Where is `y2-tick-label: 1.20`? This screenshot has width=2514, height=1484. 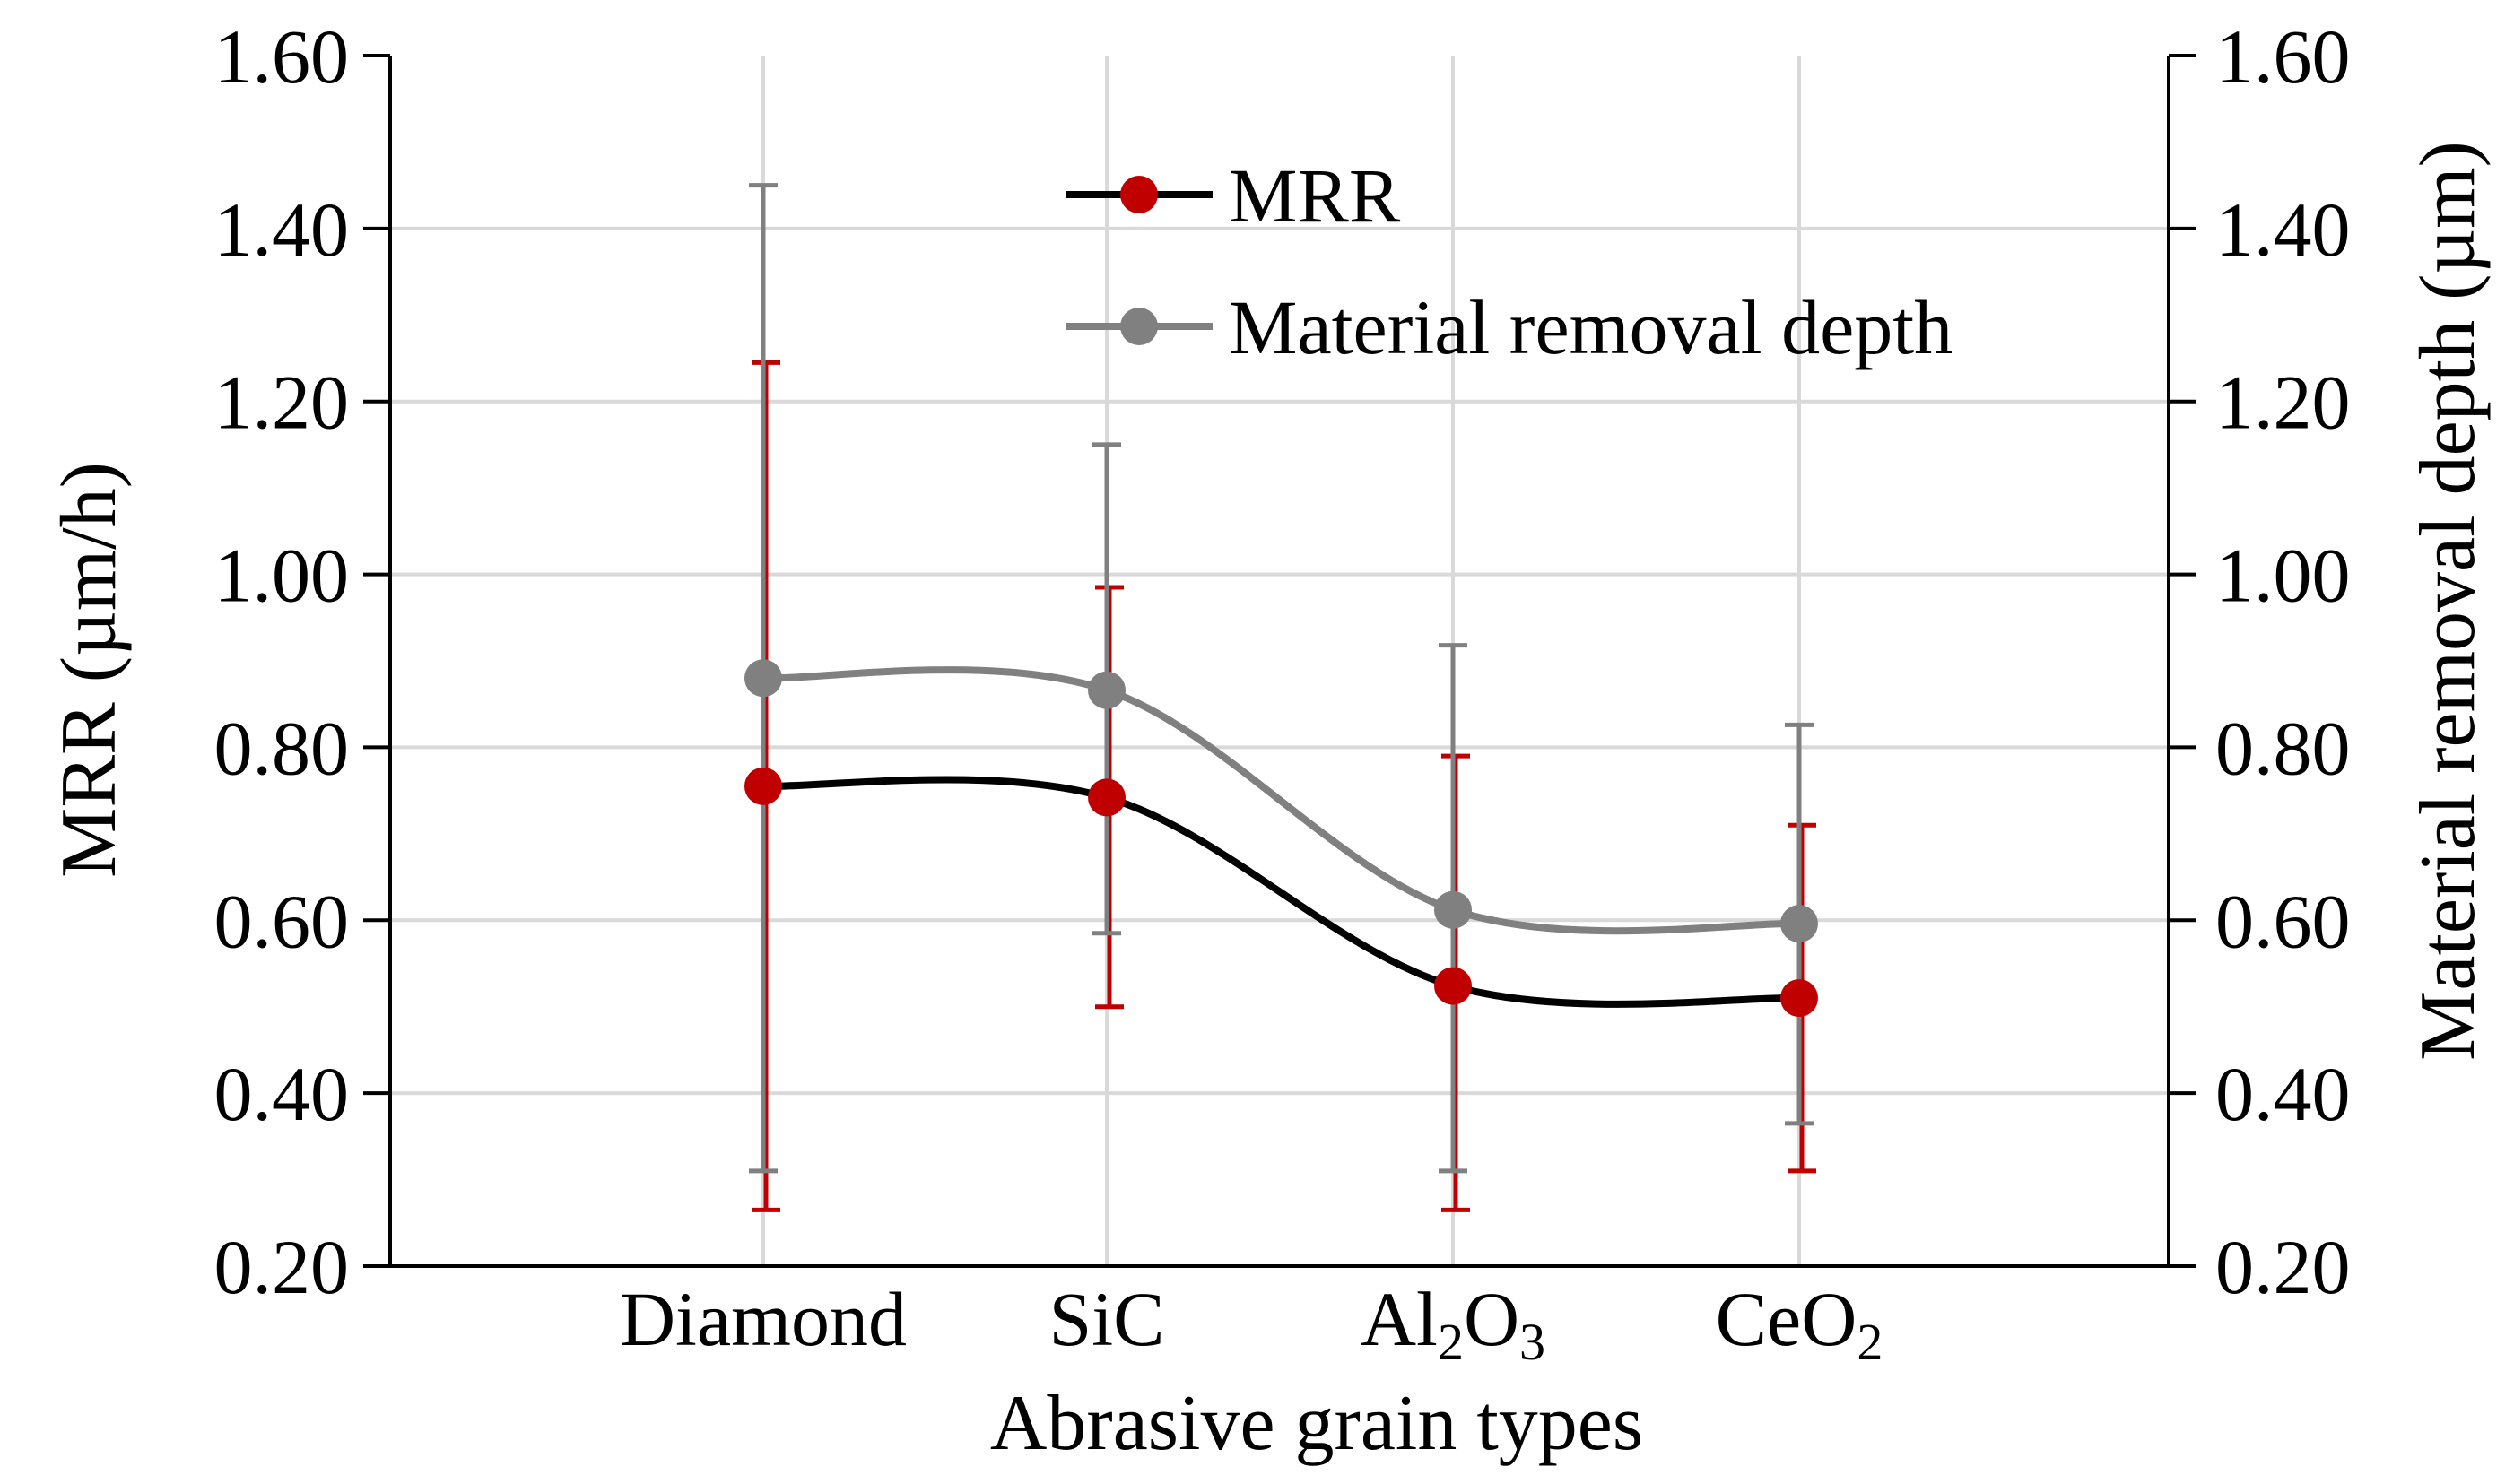
y2-tick-label: 1.20 is located at coordinates (2283, 403).